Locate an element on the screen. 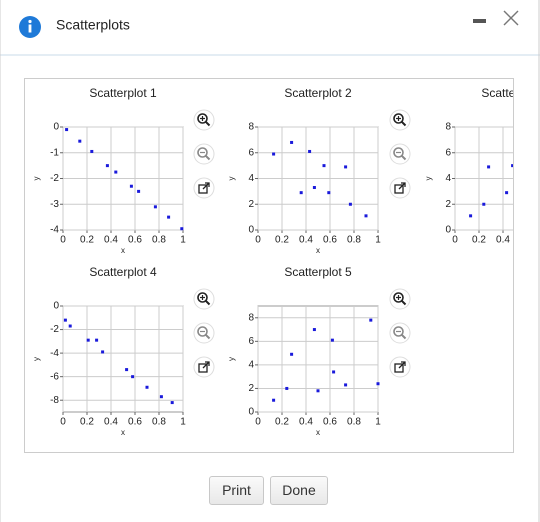 The height and width of the screenshot is (522, 540). y-tick-label: -6 is located at coordinates (54, 376).